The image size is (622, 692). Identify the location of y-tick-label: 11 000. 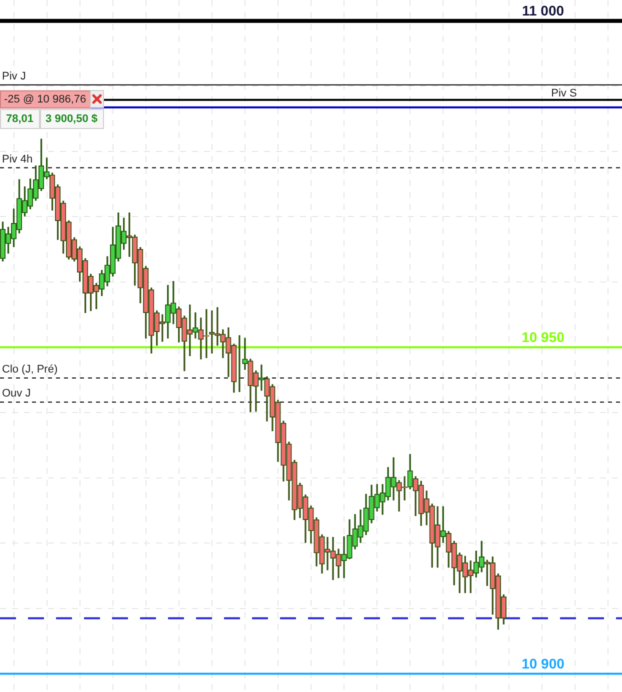
(543, 10).